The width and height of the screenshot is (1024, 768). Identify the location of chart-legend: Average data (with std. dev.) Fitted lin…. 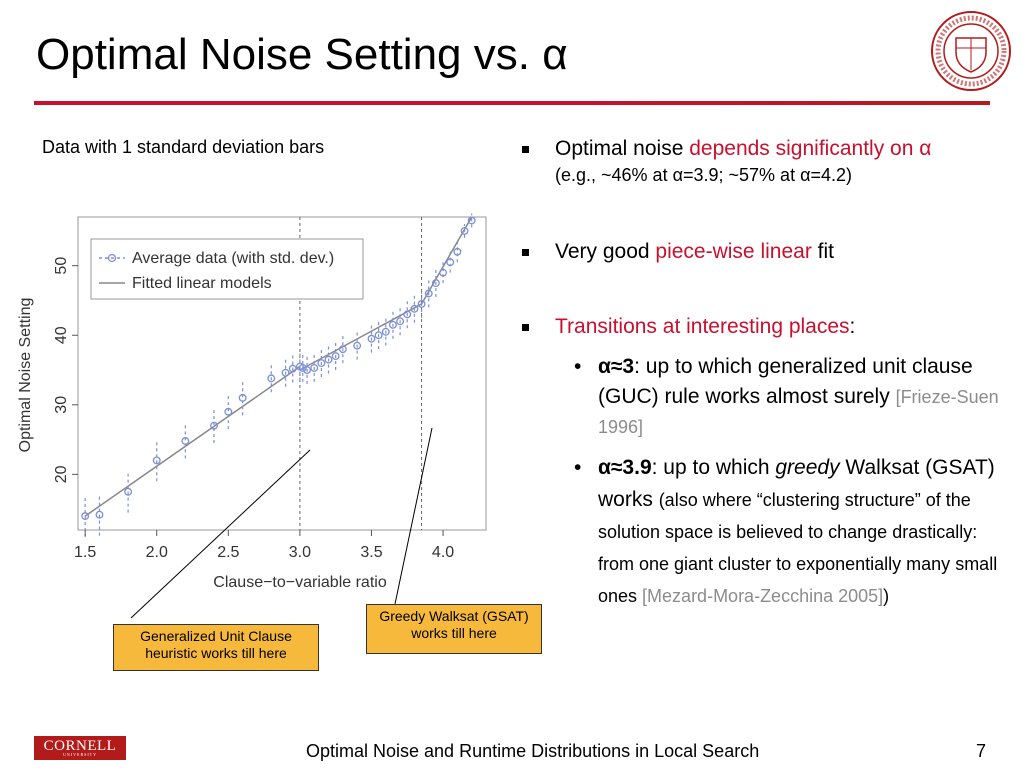
(227, 269).